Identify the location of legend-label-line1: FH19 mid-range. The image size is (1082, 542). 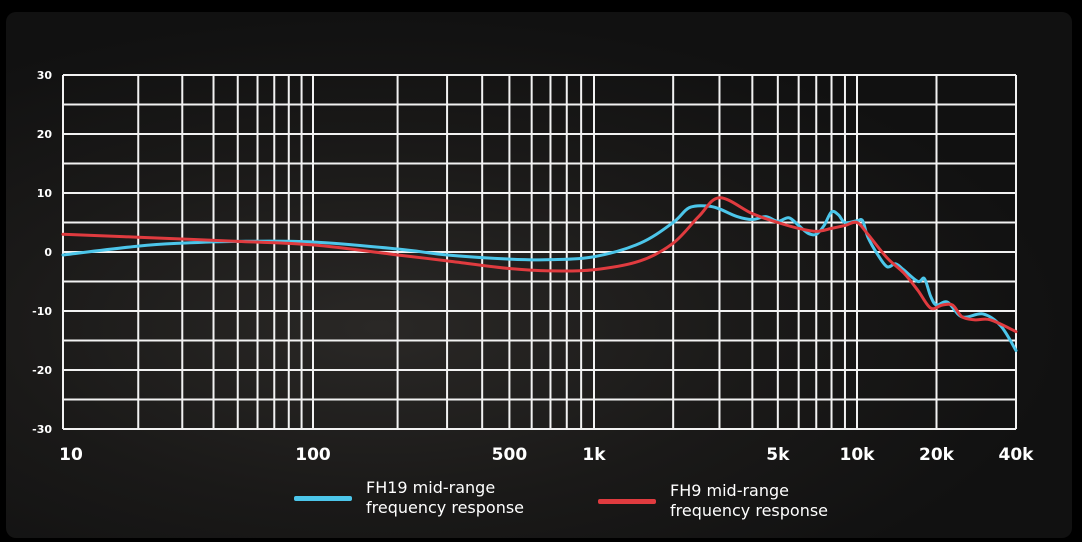
(431, 487).